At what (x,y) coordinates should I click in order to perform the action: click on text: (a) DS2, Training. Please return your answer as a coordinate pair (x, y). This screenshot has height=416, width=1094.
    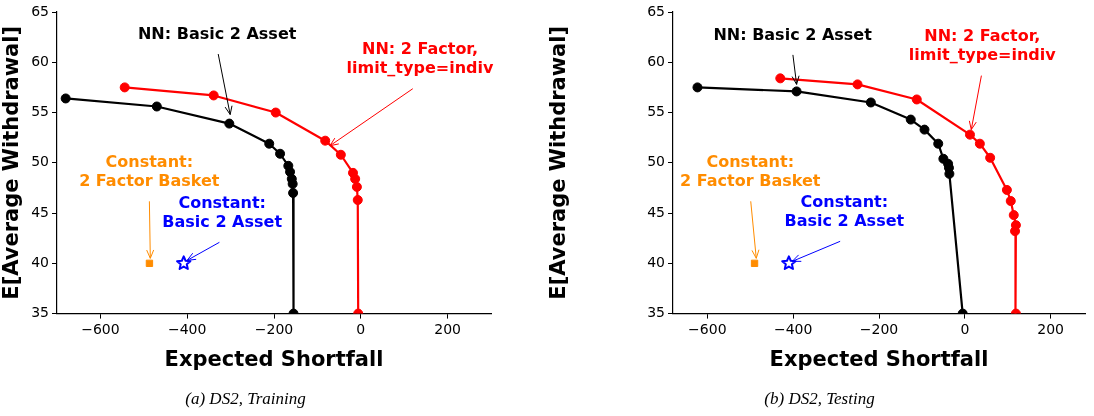
    Looking at the image, I should click on (245, 399).